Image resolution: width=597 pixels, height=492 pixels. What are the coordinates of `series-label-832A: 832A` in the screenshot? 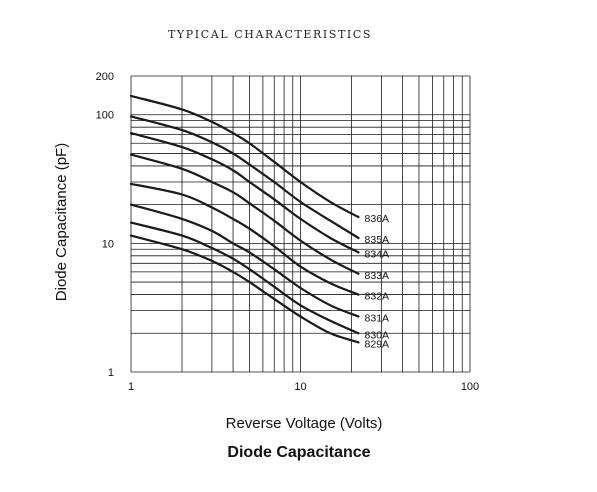 It's located at (377, 297).